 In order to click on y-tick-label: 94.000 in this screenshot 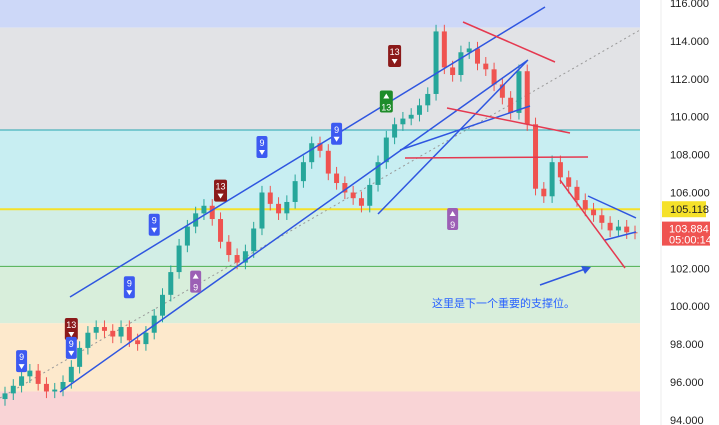, I will do `click(687, 420)`.